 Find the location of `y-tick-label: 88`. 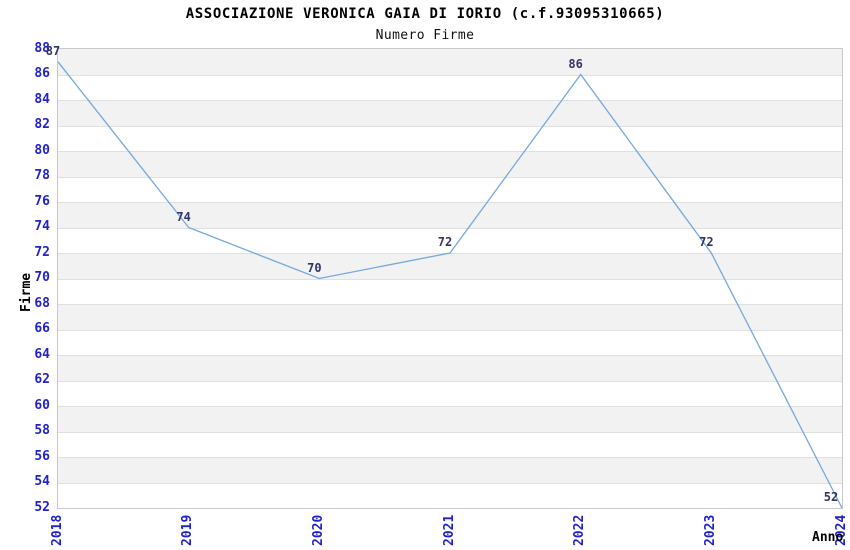

y-tick-label: 88 is located at coordinates (42, 48).